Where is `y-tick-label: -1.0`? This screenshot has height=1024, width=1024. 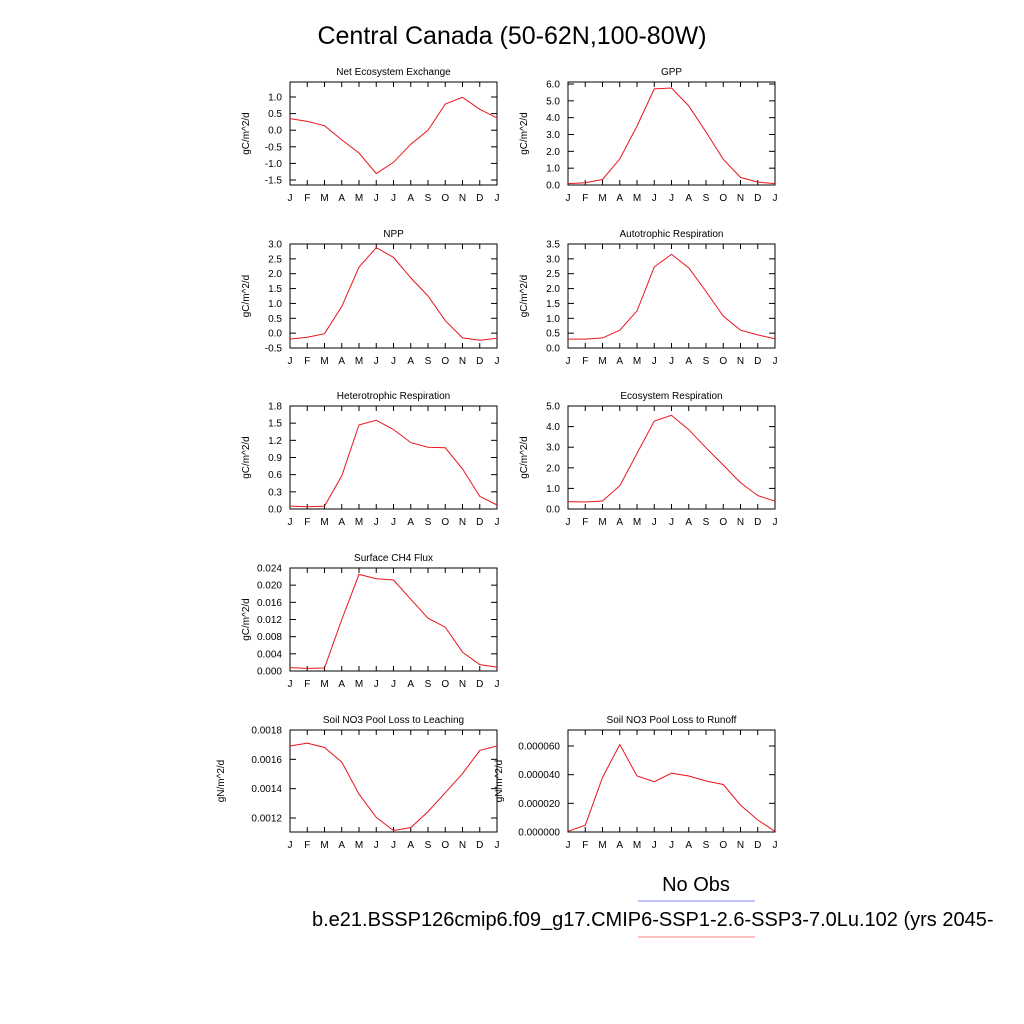 y-tick-label: -1.0 is located at coordinates (274, 164).